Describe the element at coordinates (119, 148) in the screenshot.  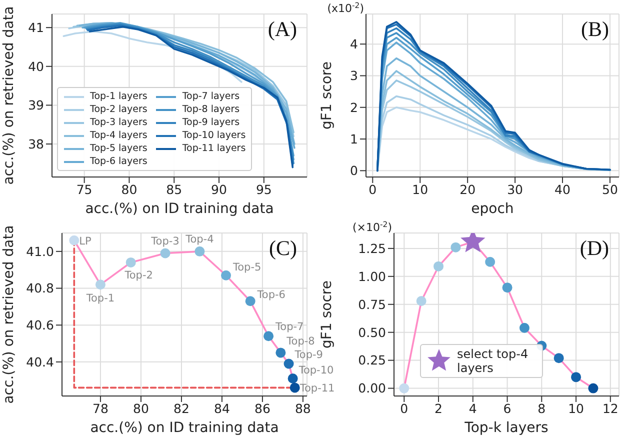
I see `legend-label: Top-5 layers` at that location.